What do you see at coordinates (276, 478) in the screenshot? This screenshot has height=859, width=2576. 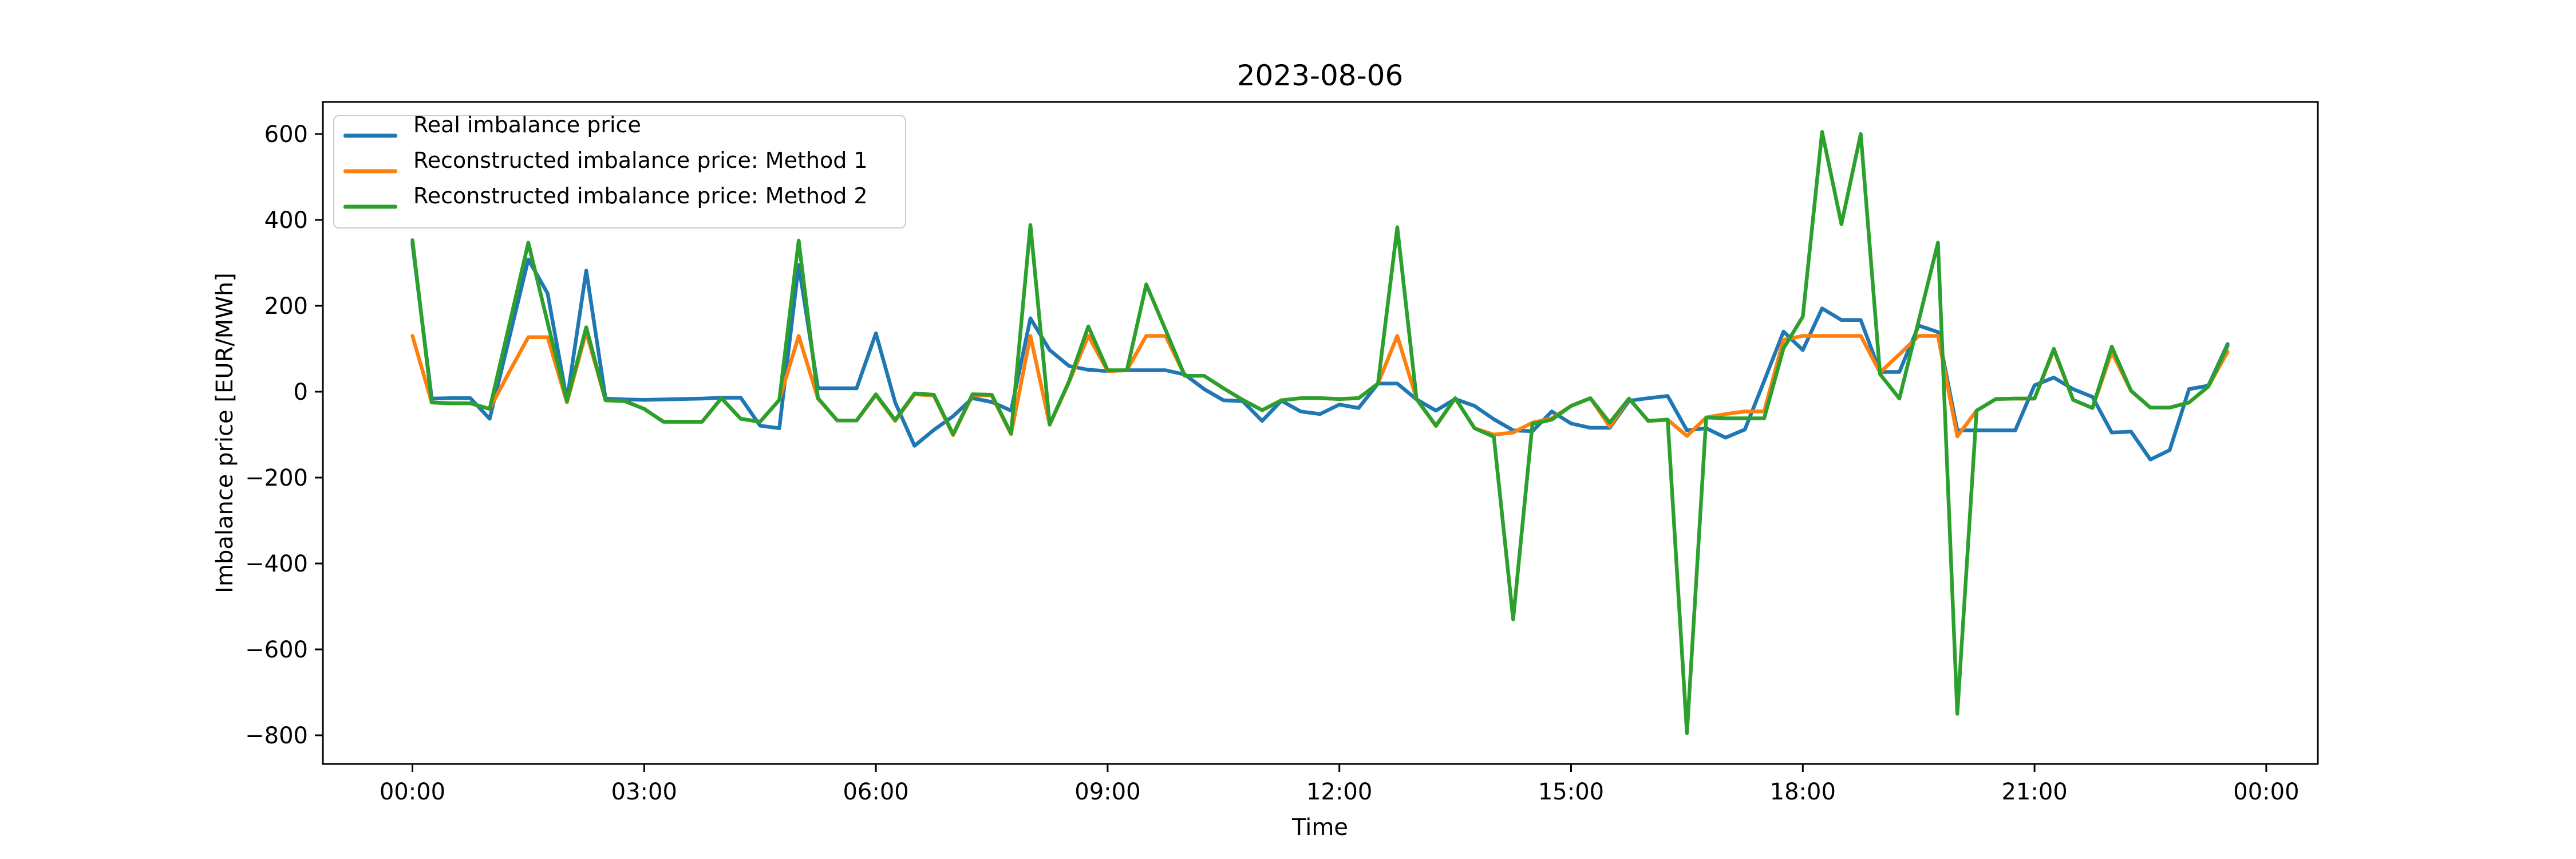 I see `y-tick-label: −200` at bounding box center [276, 478].